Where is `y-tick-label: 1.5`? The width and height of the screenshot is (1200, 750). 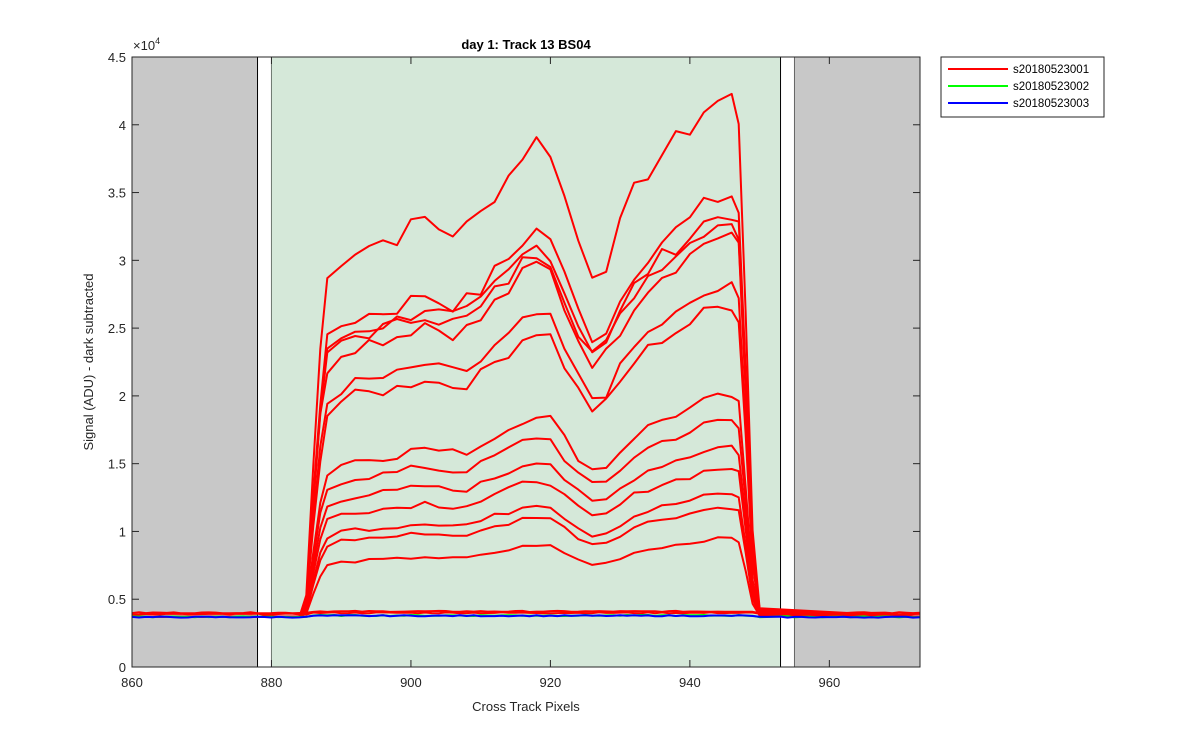
y-tick-label: 1.5 is located at coordinates (117, 464).